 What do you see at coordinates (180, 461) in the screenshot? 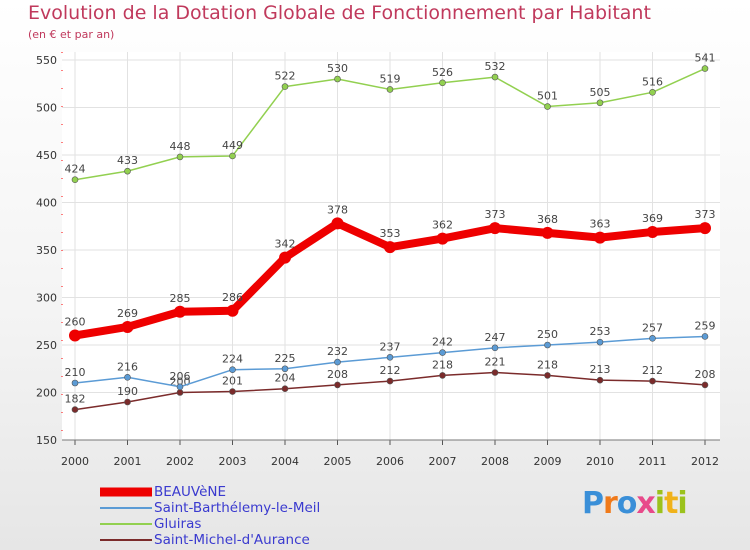
I see `x-tick-label: 2002` at bounding box center [180, 461].